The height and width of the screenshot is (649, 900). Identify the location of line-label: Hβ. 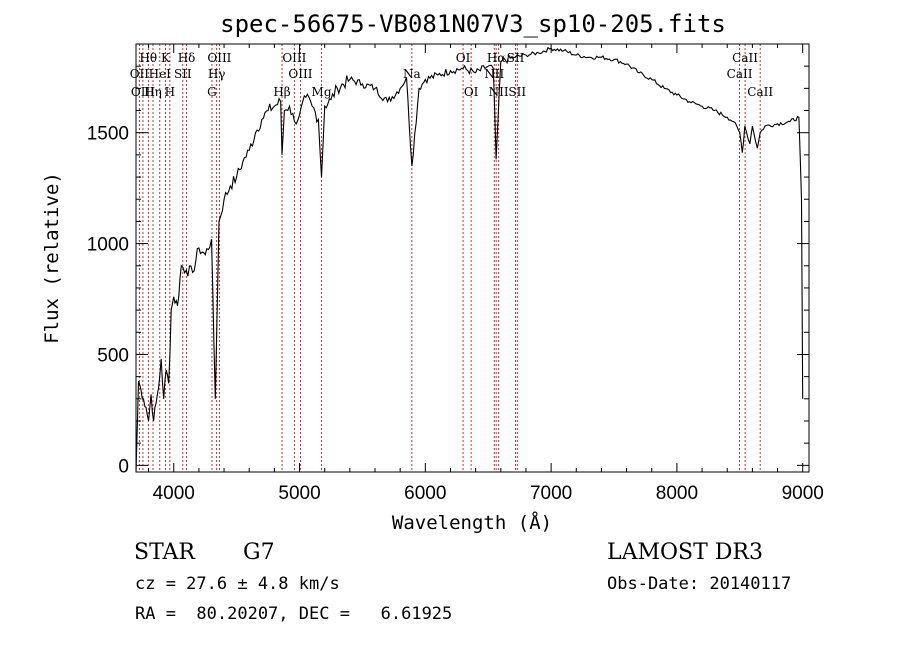
(281, 92).